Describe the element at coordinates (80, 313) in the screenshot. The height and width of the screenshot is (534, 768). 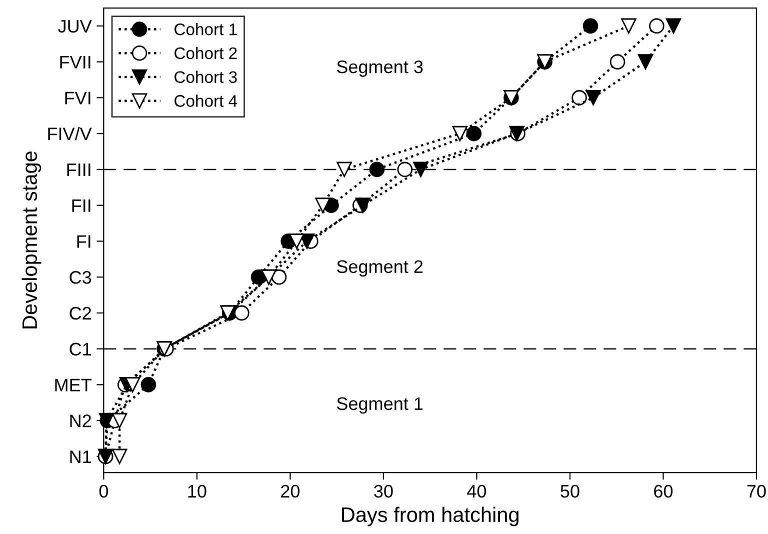
I see `y-tick-label: C2` at that location.